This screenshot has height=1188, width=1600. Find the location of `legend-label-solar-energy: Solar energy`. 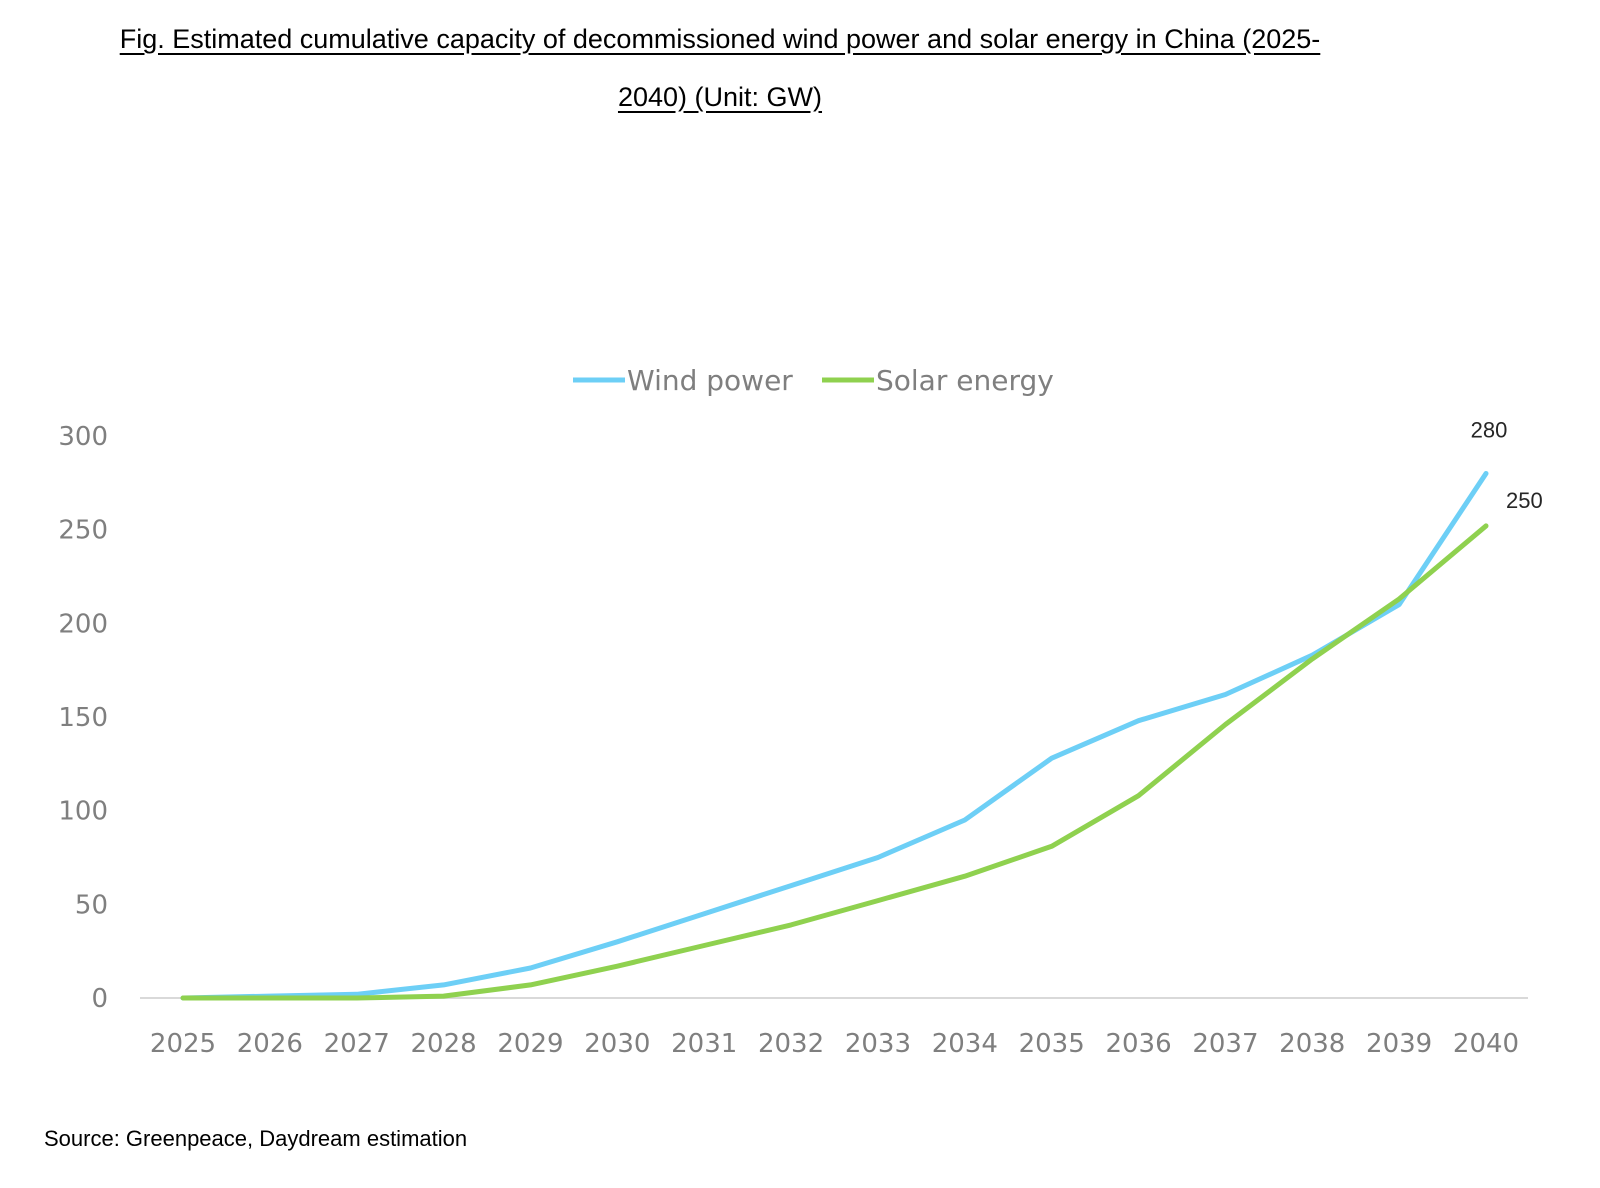

legend-label-solar-energy: Solar energy is located at coordinates (965, 380).